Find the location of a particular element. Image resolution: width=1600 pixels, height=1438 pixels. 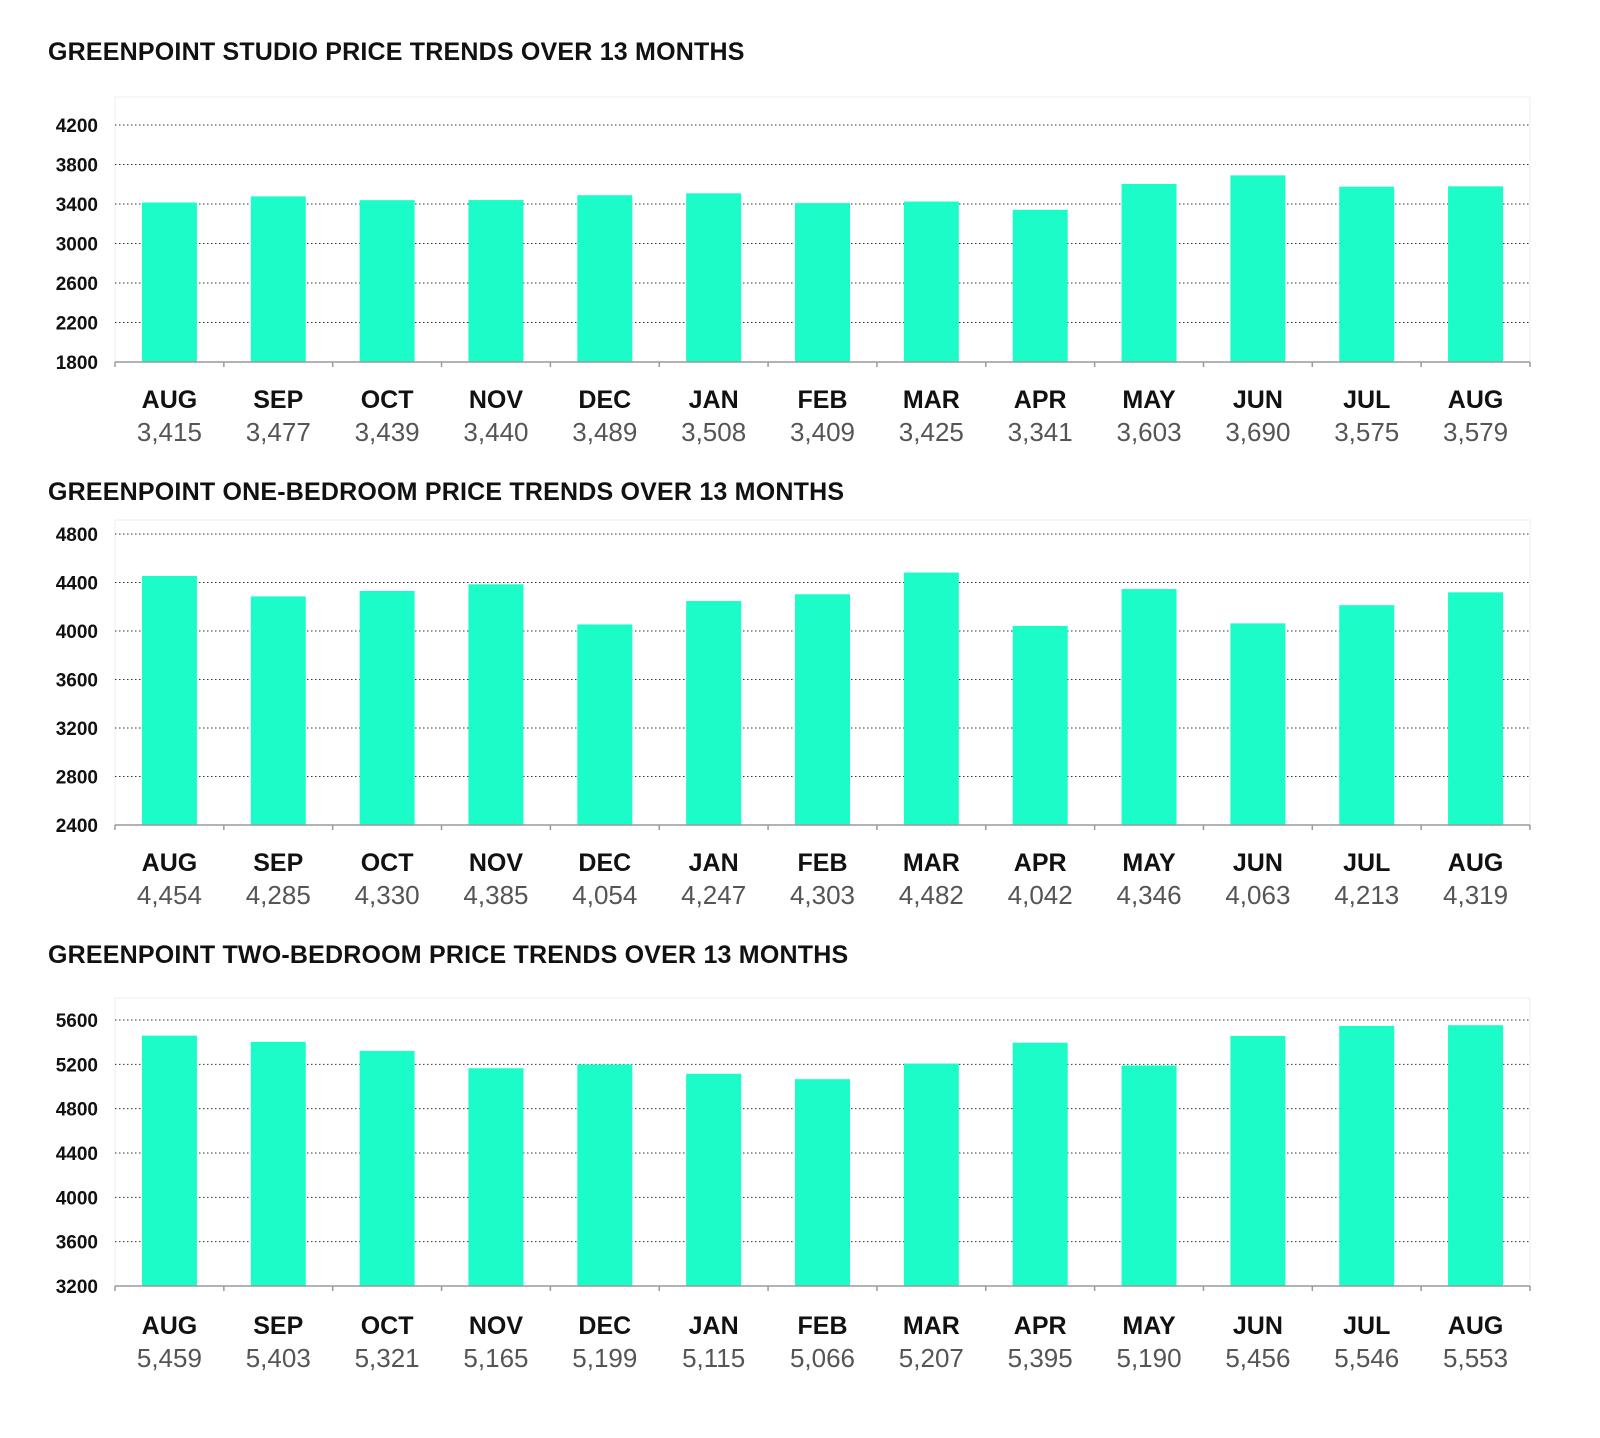

value-label: 3,440 is located at coordinates (495, 432).